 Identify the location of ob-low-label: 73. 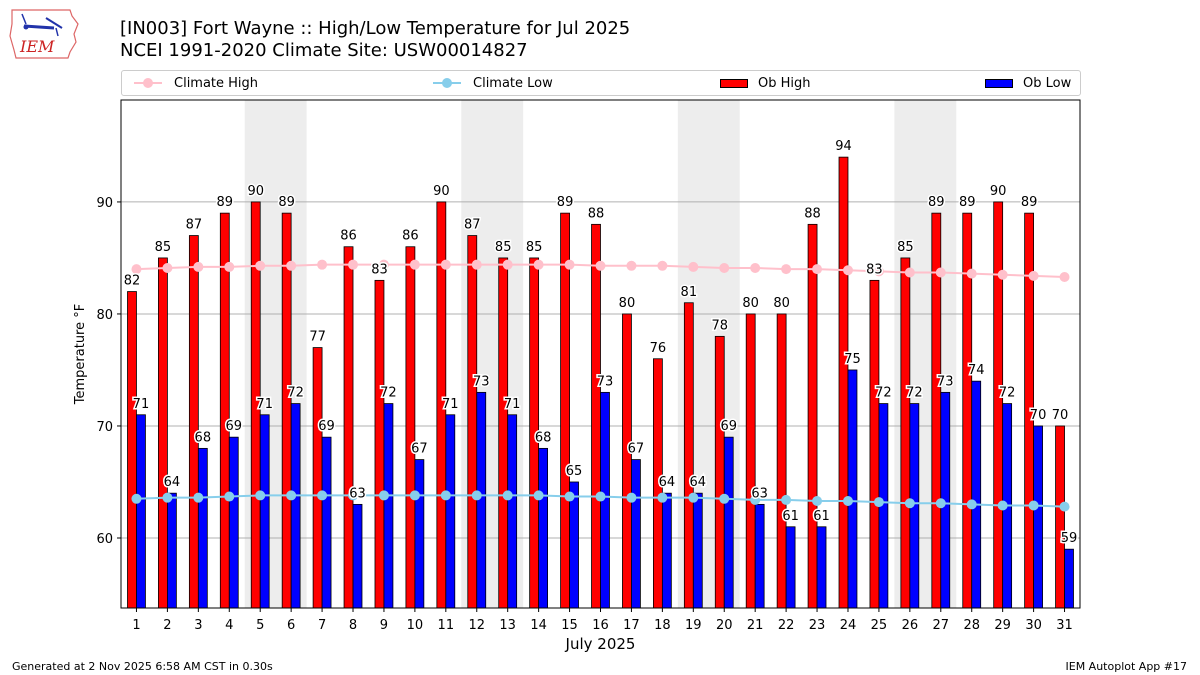
(481, 381).